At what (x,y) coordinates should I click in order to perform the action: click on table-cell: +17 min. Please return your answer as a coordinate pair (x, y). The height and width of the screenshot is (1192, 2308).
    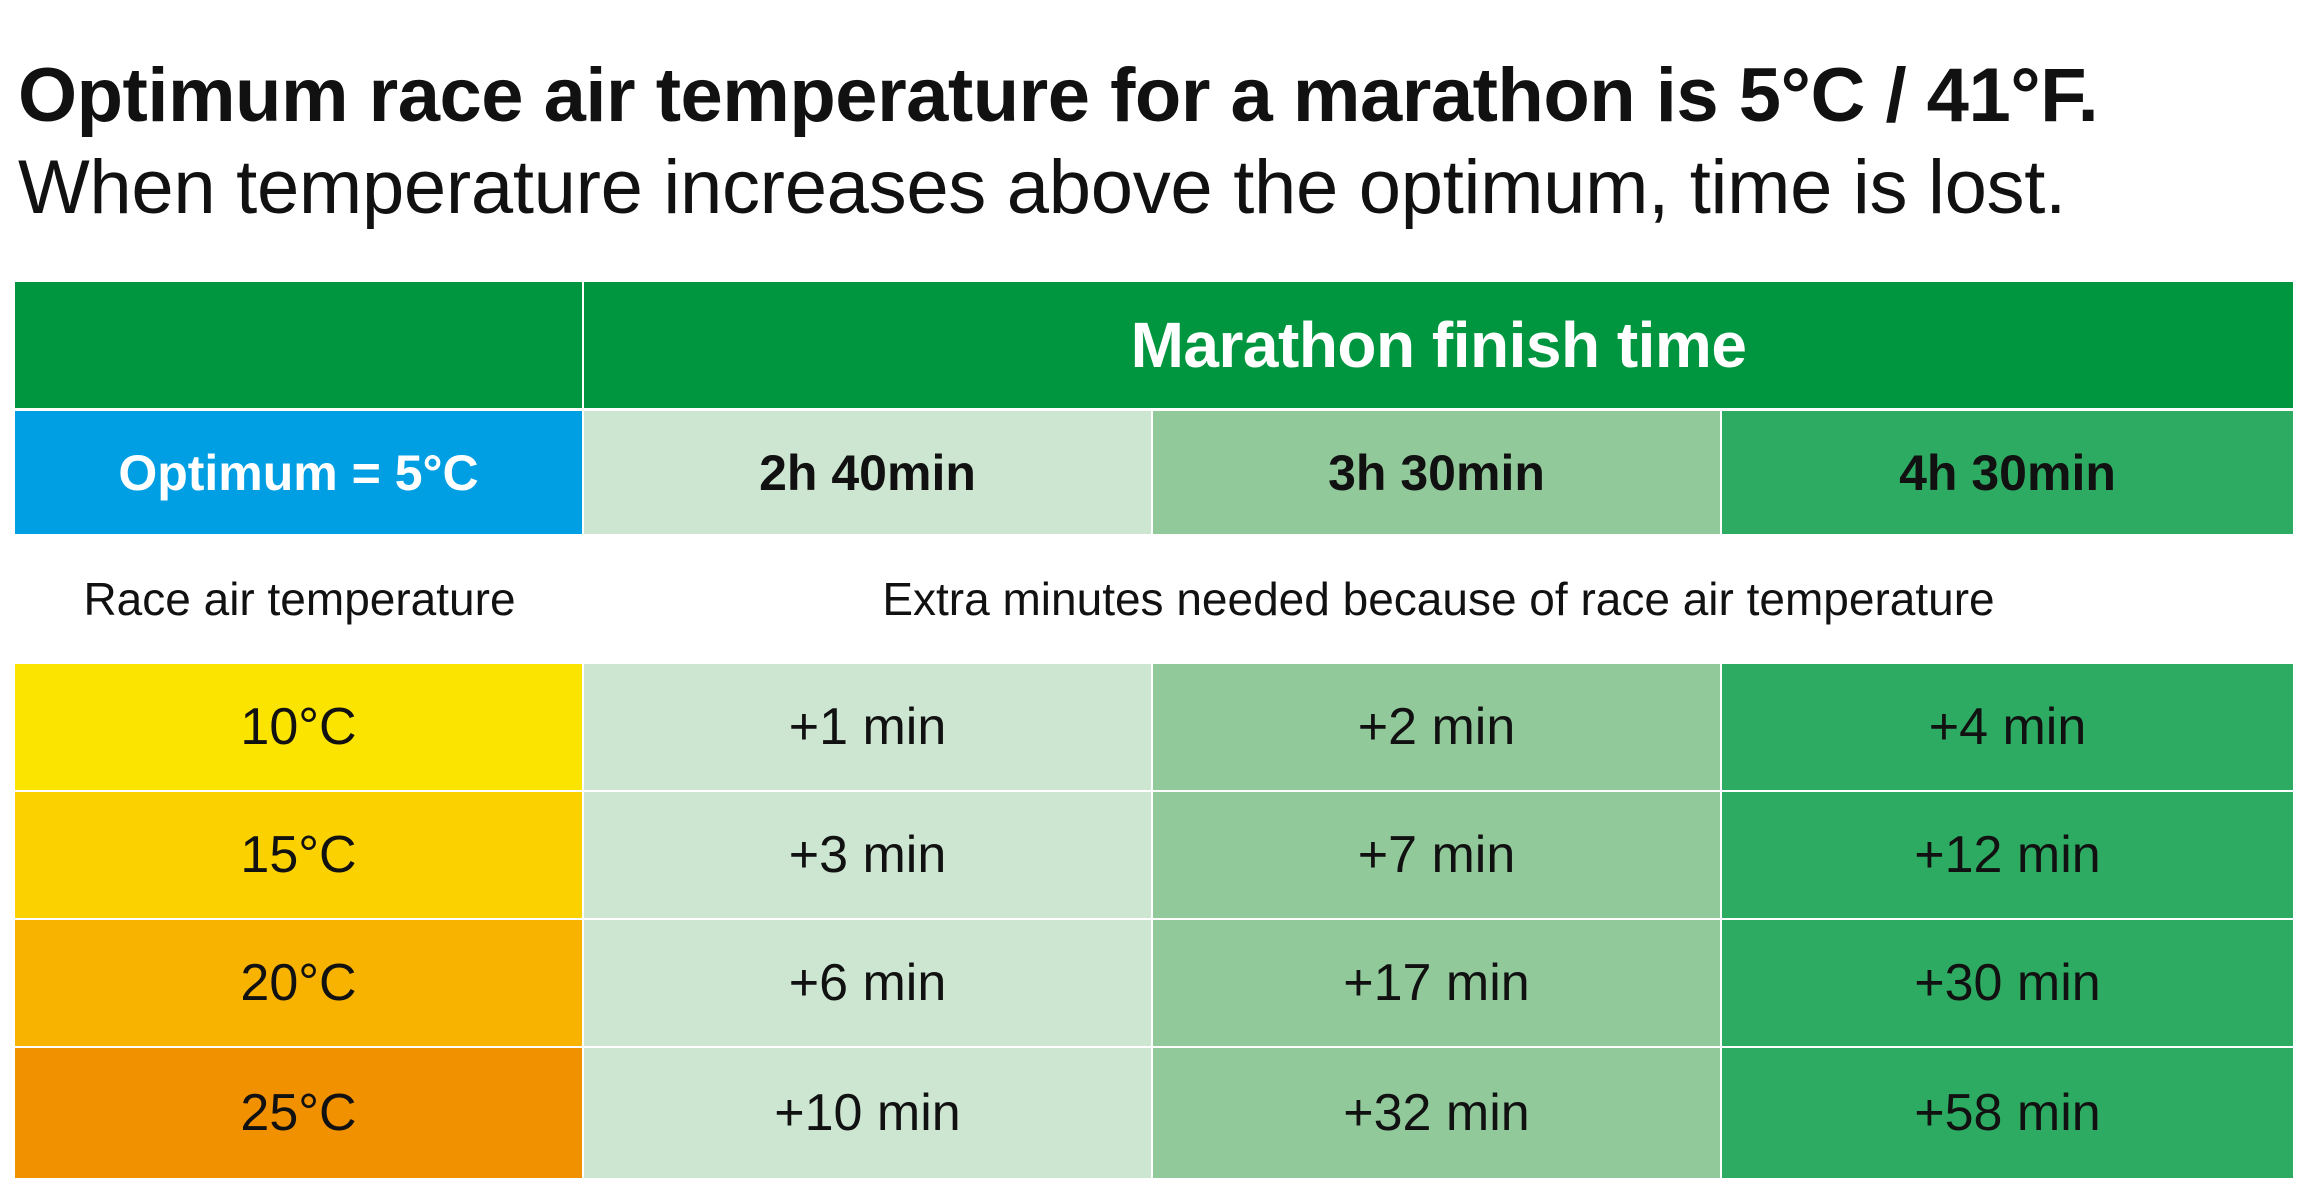
    Looking at the image, I should click on (1437, 984).